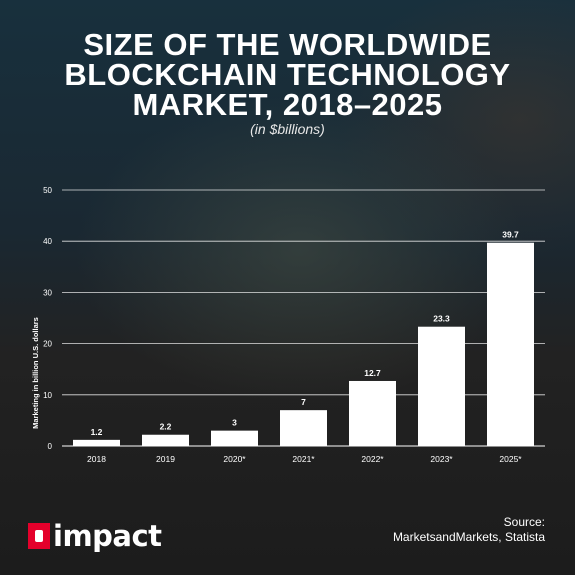 The image size is (575, 575). What do you see at coordinates (39, 536) in the screenshot?
I see `impact-logo-mark-icon` at bounding box center [39, 536].